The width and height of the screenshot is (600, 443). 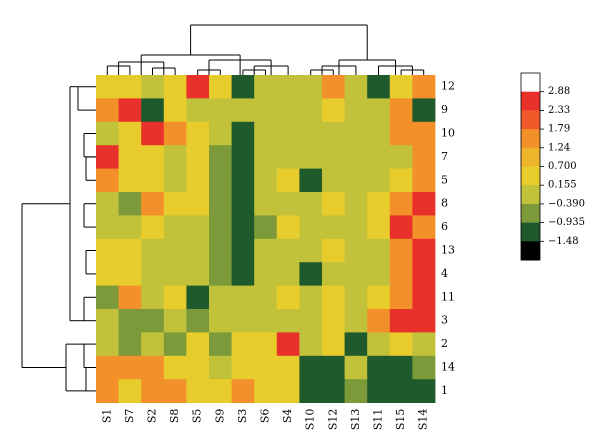 I want to click on heatmap-cell-7-S15, so click(x=401, y=157).